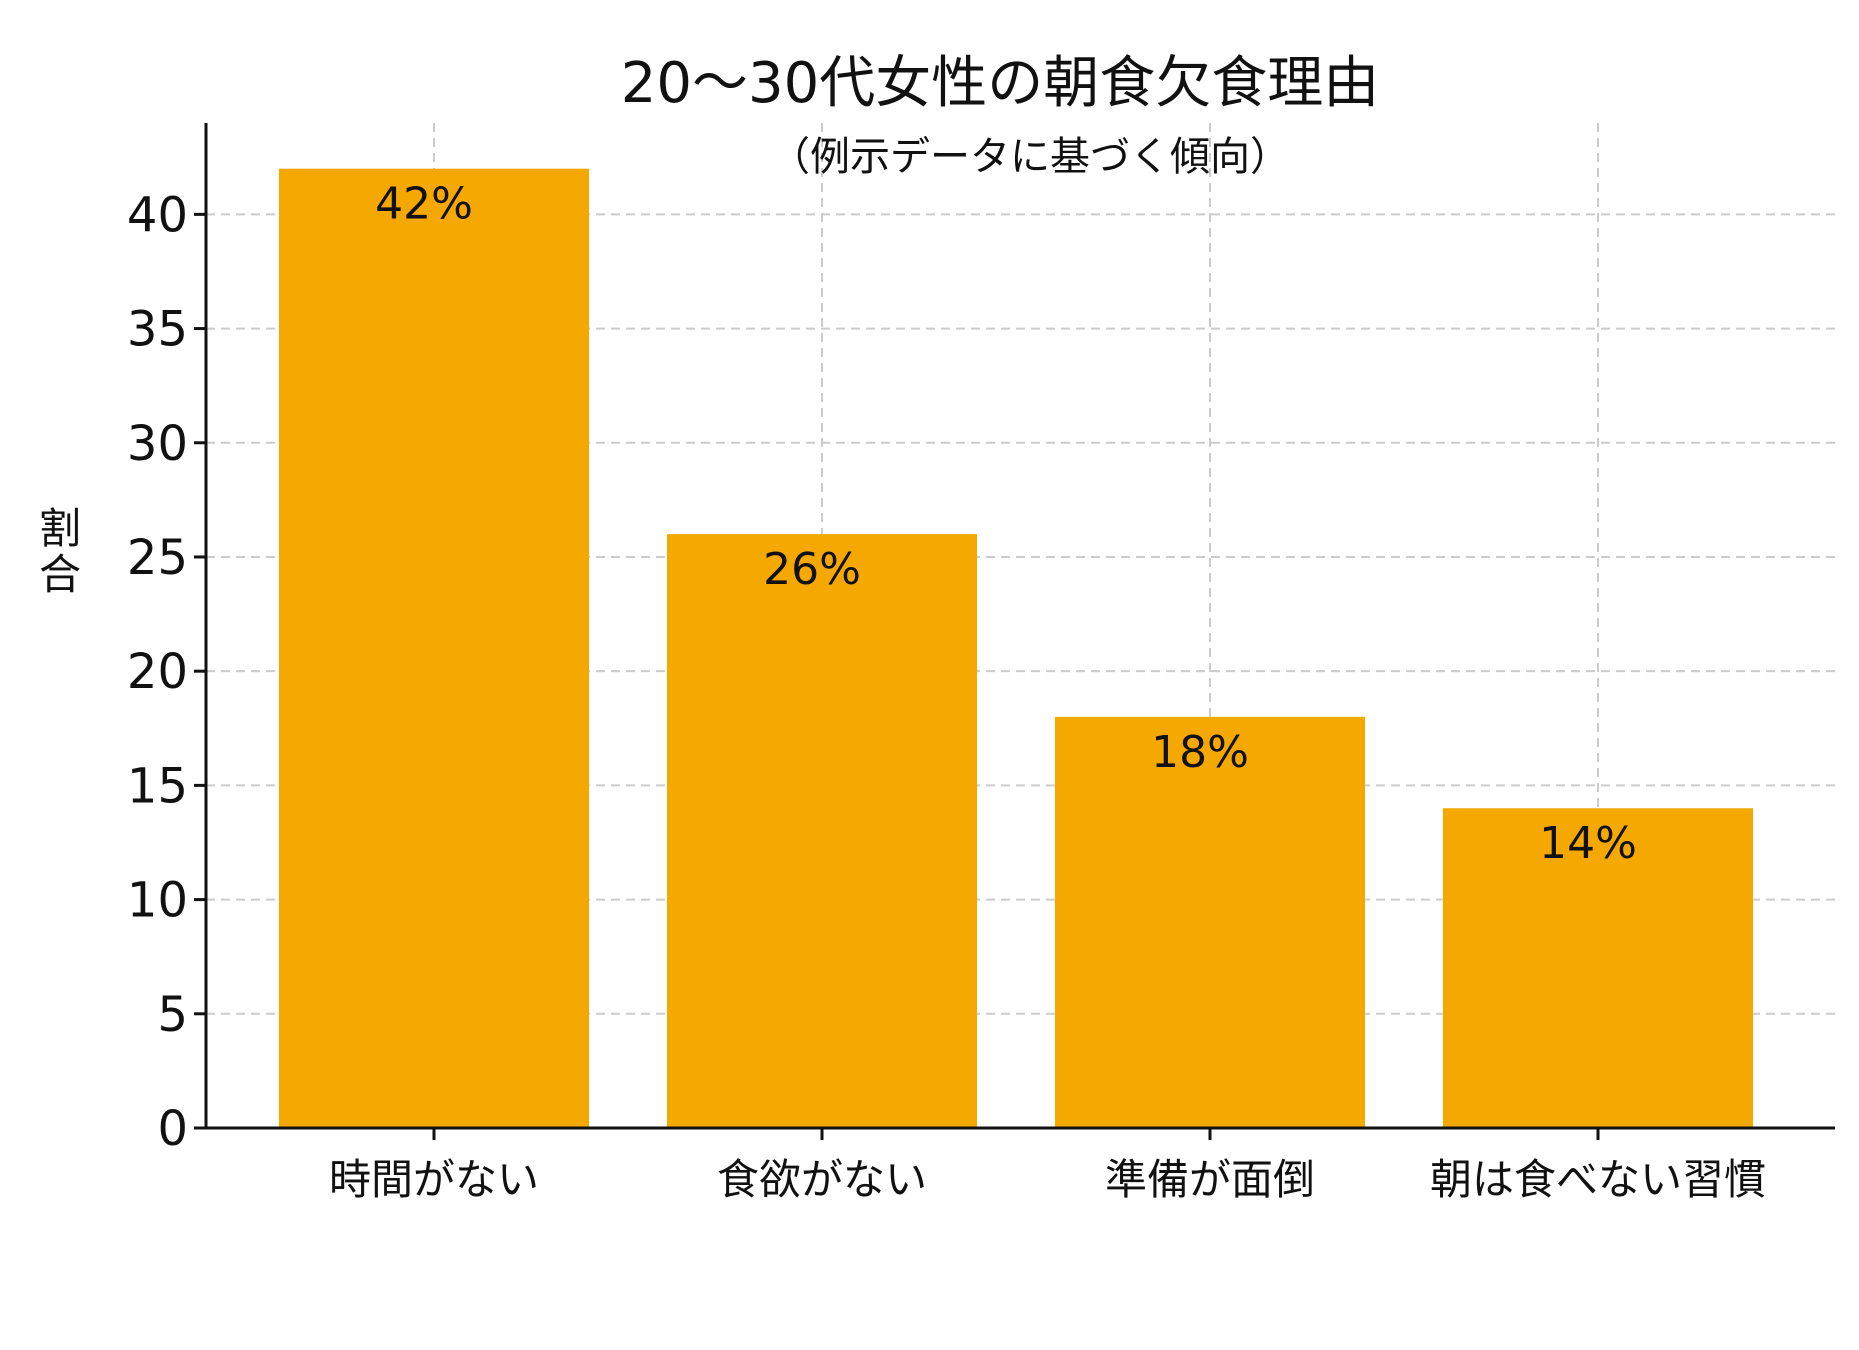 Image resolution: width=1859 pixels, height=1350 pixels. I want to click on y-tick-label: 35, so click(157, 330).